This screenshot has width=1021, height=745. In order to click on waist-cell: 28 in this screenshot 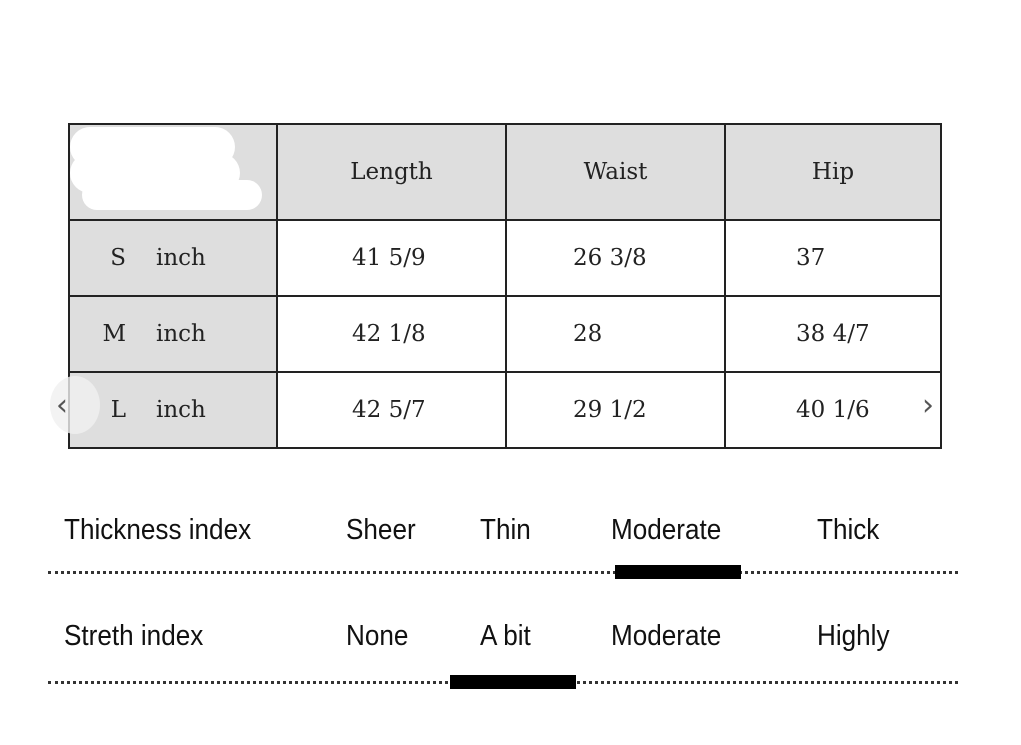, I will do `click(615, 334)`.